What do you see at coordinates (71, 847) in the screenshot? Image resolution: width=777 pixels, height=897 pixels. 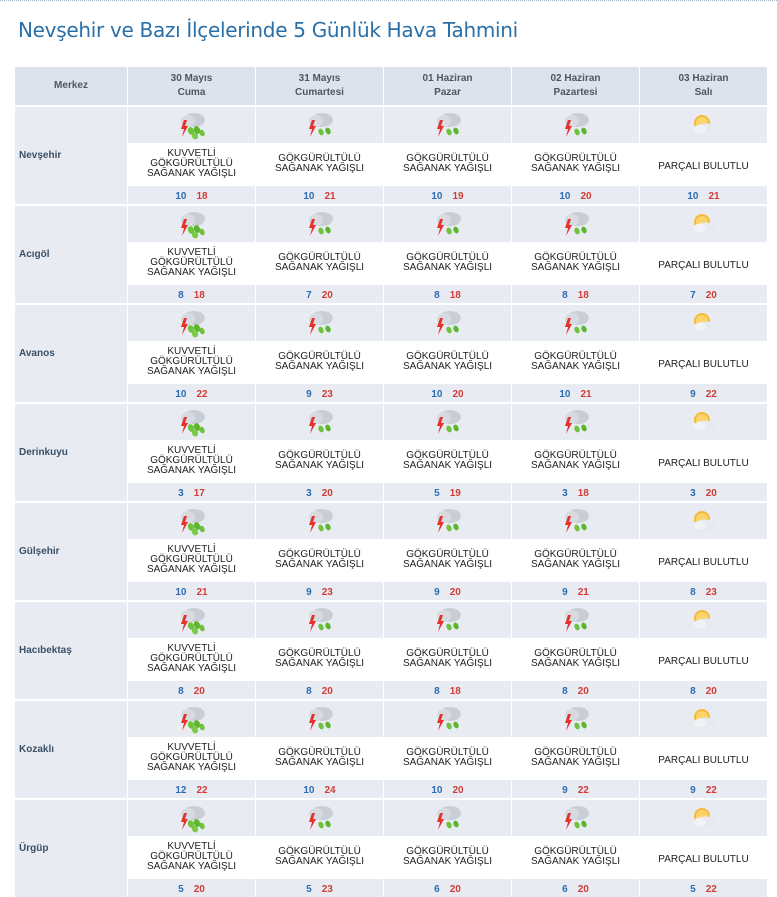 I see `location-name: Ürgüp` at bounding box center [71, 847].